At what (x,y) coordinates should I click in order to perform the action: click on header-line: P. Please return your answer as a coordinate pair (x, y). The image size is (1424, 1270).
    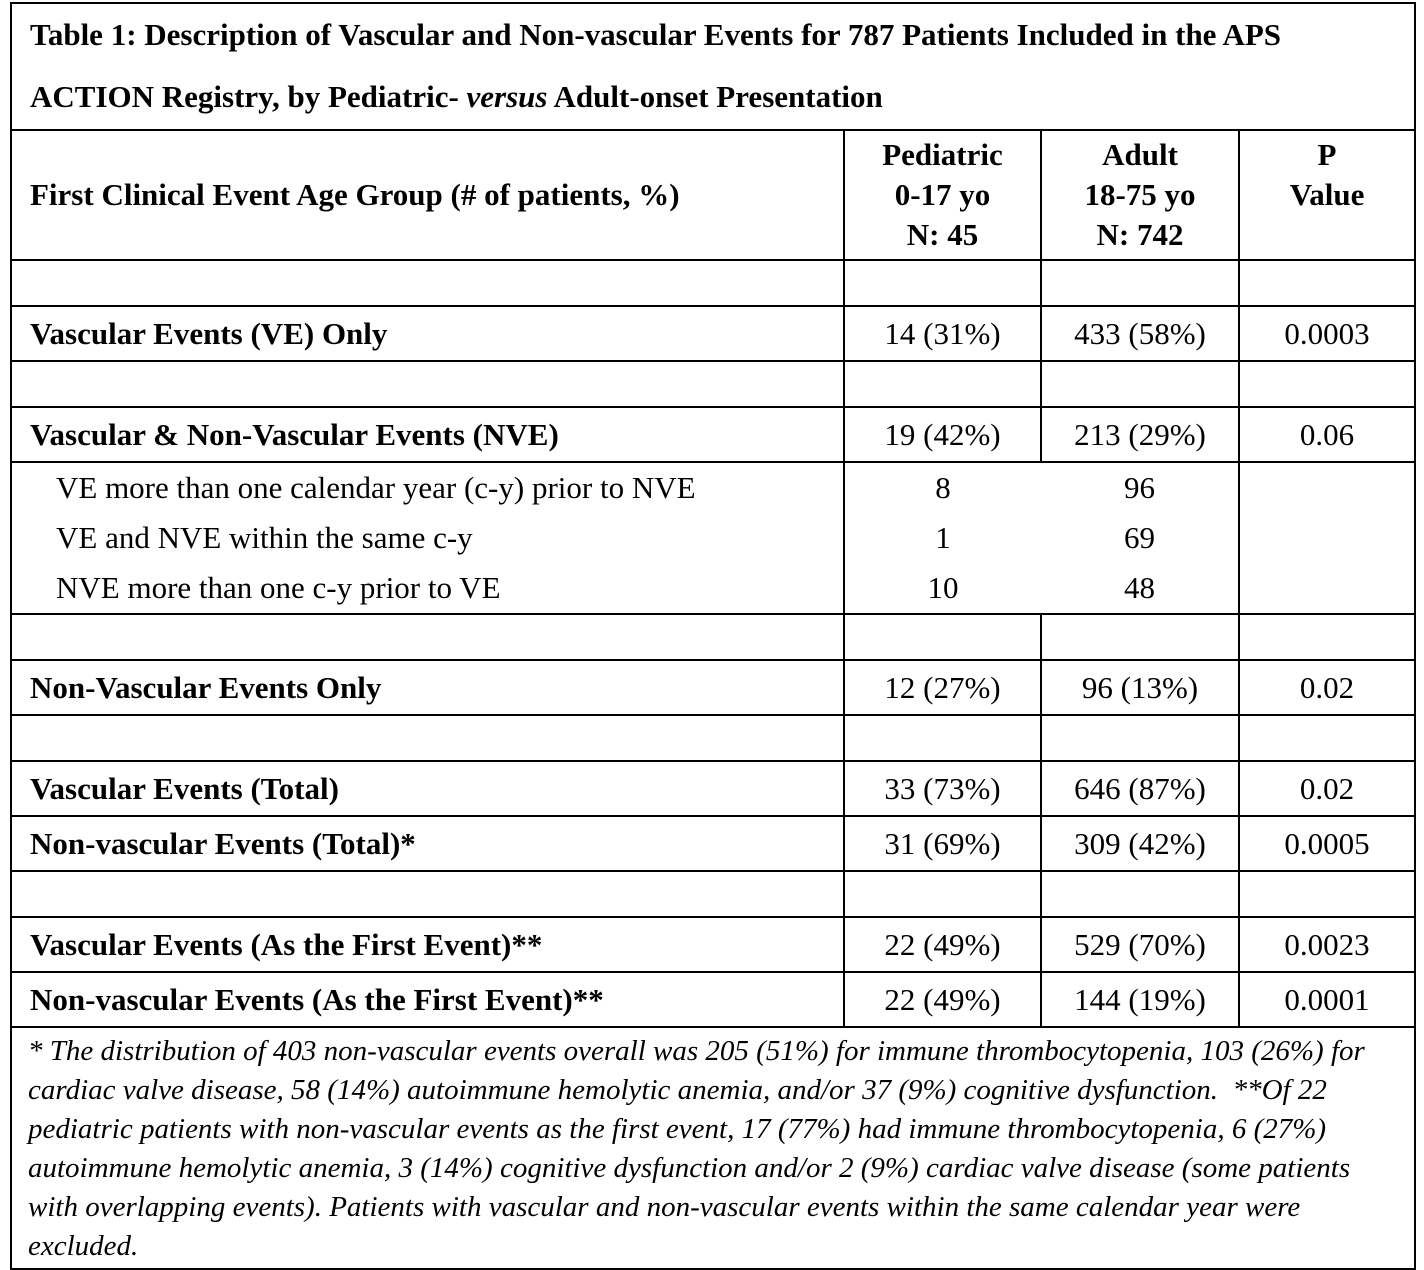
    Looking at the image, I should click on (1327, 154).